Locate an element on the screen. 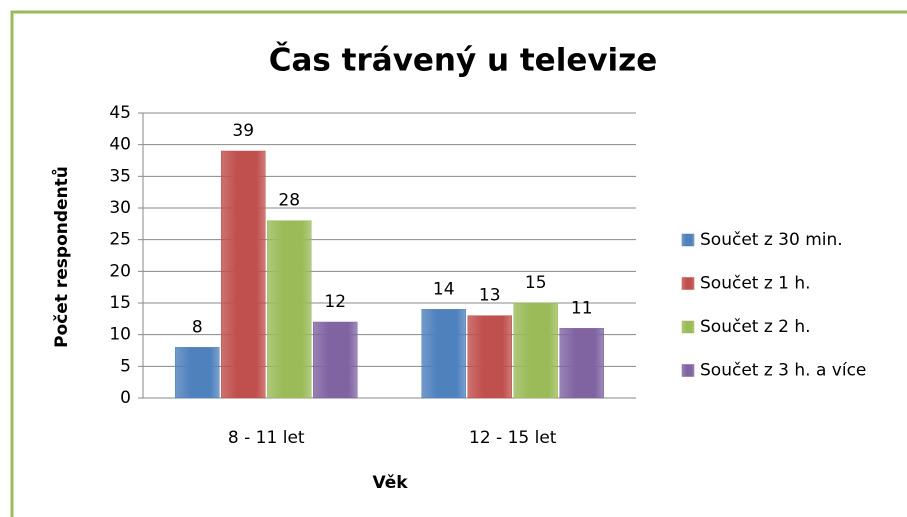 Image resolution: width=907 pixels, height=517 pixels. data-label: 14 is located at coordinates (444, 289).